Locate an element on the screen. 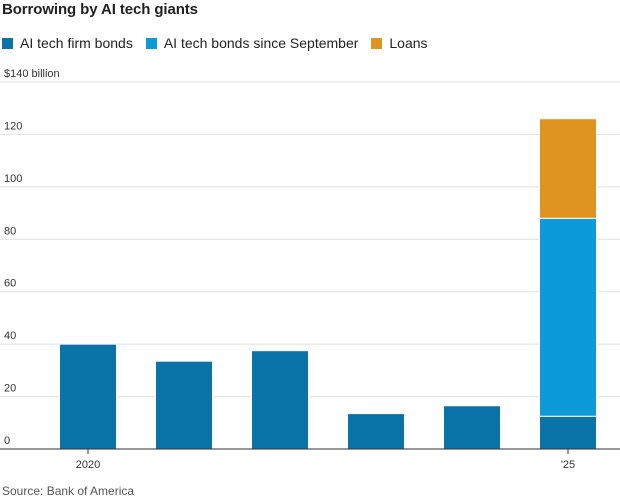 This screenshot has width=620, height=500. legend-item-ai-tech-bonds-since-september: AI tech bonds since September is located at coordinates (252, 43).